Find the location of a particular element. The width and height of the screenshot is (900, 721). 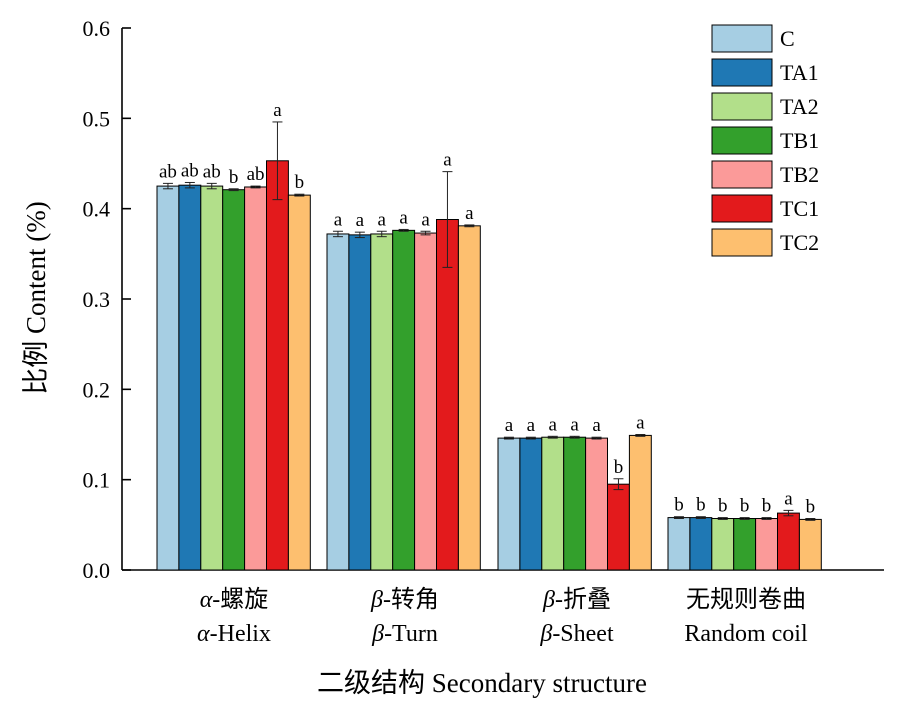

category-text: -Turn is located at coordinates (411, 634).